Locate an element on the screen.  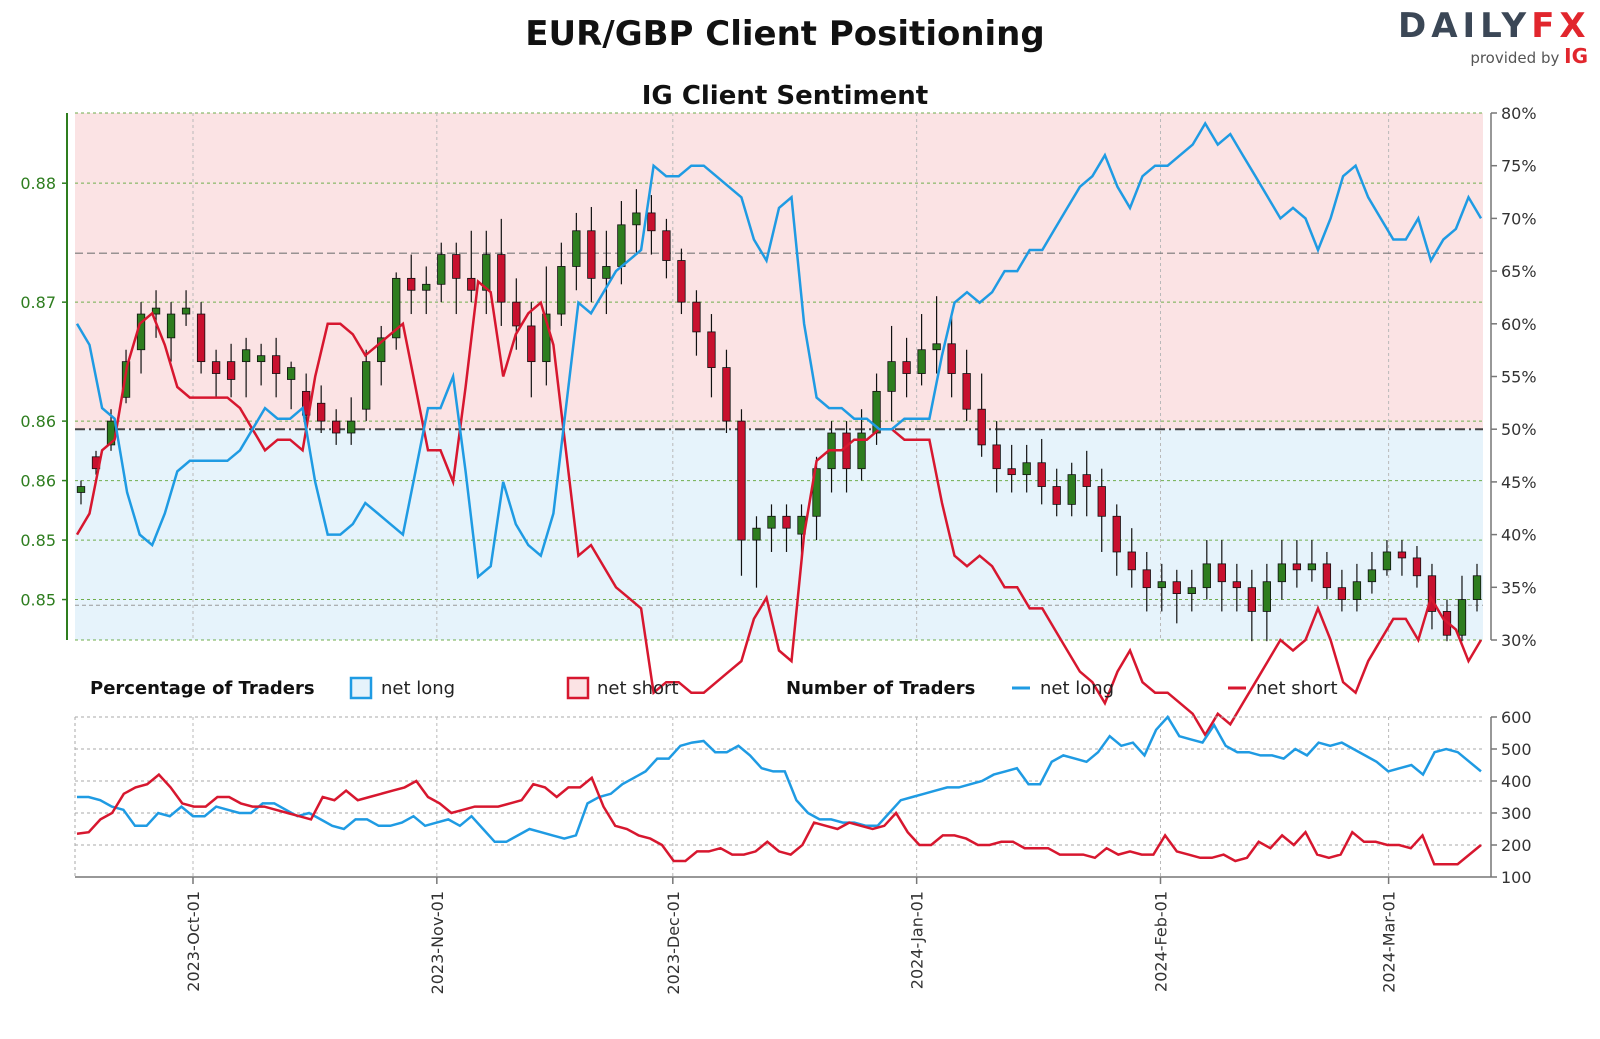
percent-tick-label: 55% is located at coordinates (1519, 377).